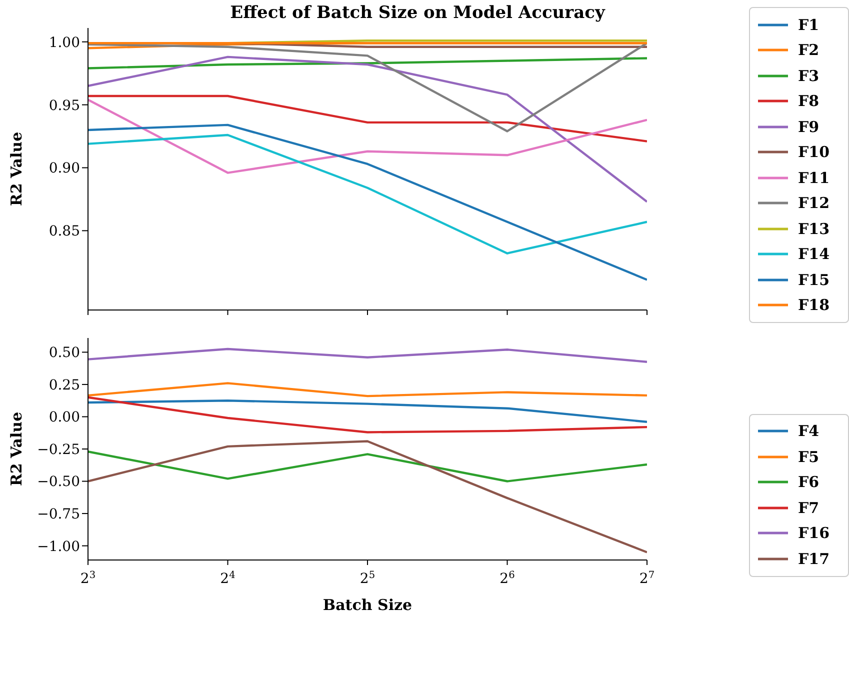  I want to click on y-tick-label: −0.25, so click(58, 450).